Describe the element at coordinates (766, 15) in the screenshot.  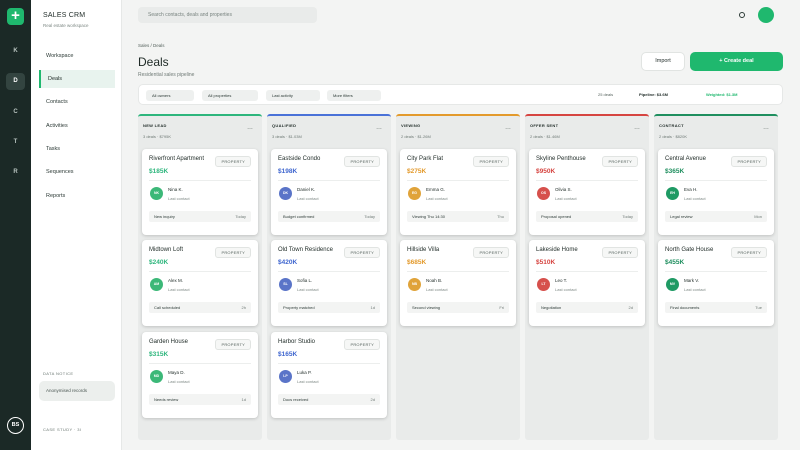
I see `profile-avatar` at that location.